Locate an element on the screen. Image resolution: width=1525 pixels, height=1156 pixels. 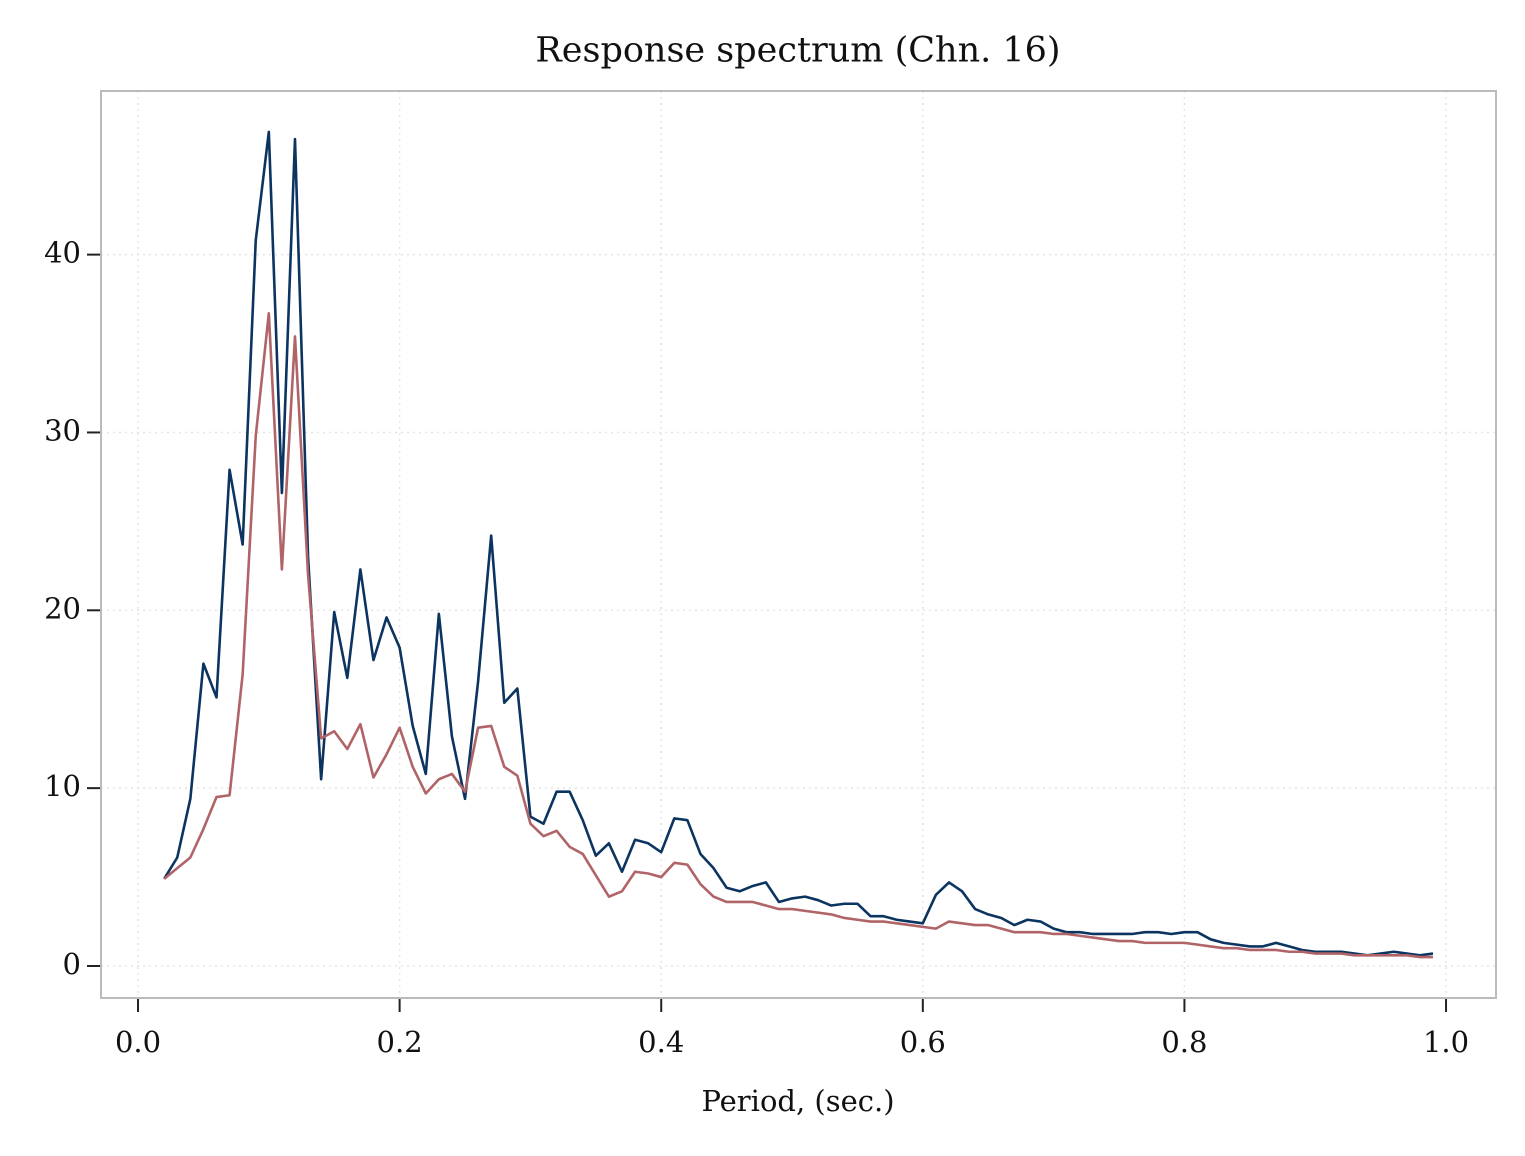
y-tick-label: 20 is located at coordinates (62, 608).